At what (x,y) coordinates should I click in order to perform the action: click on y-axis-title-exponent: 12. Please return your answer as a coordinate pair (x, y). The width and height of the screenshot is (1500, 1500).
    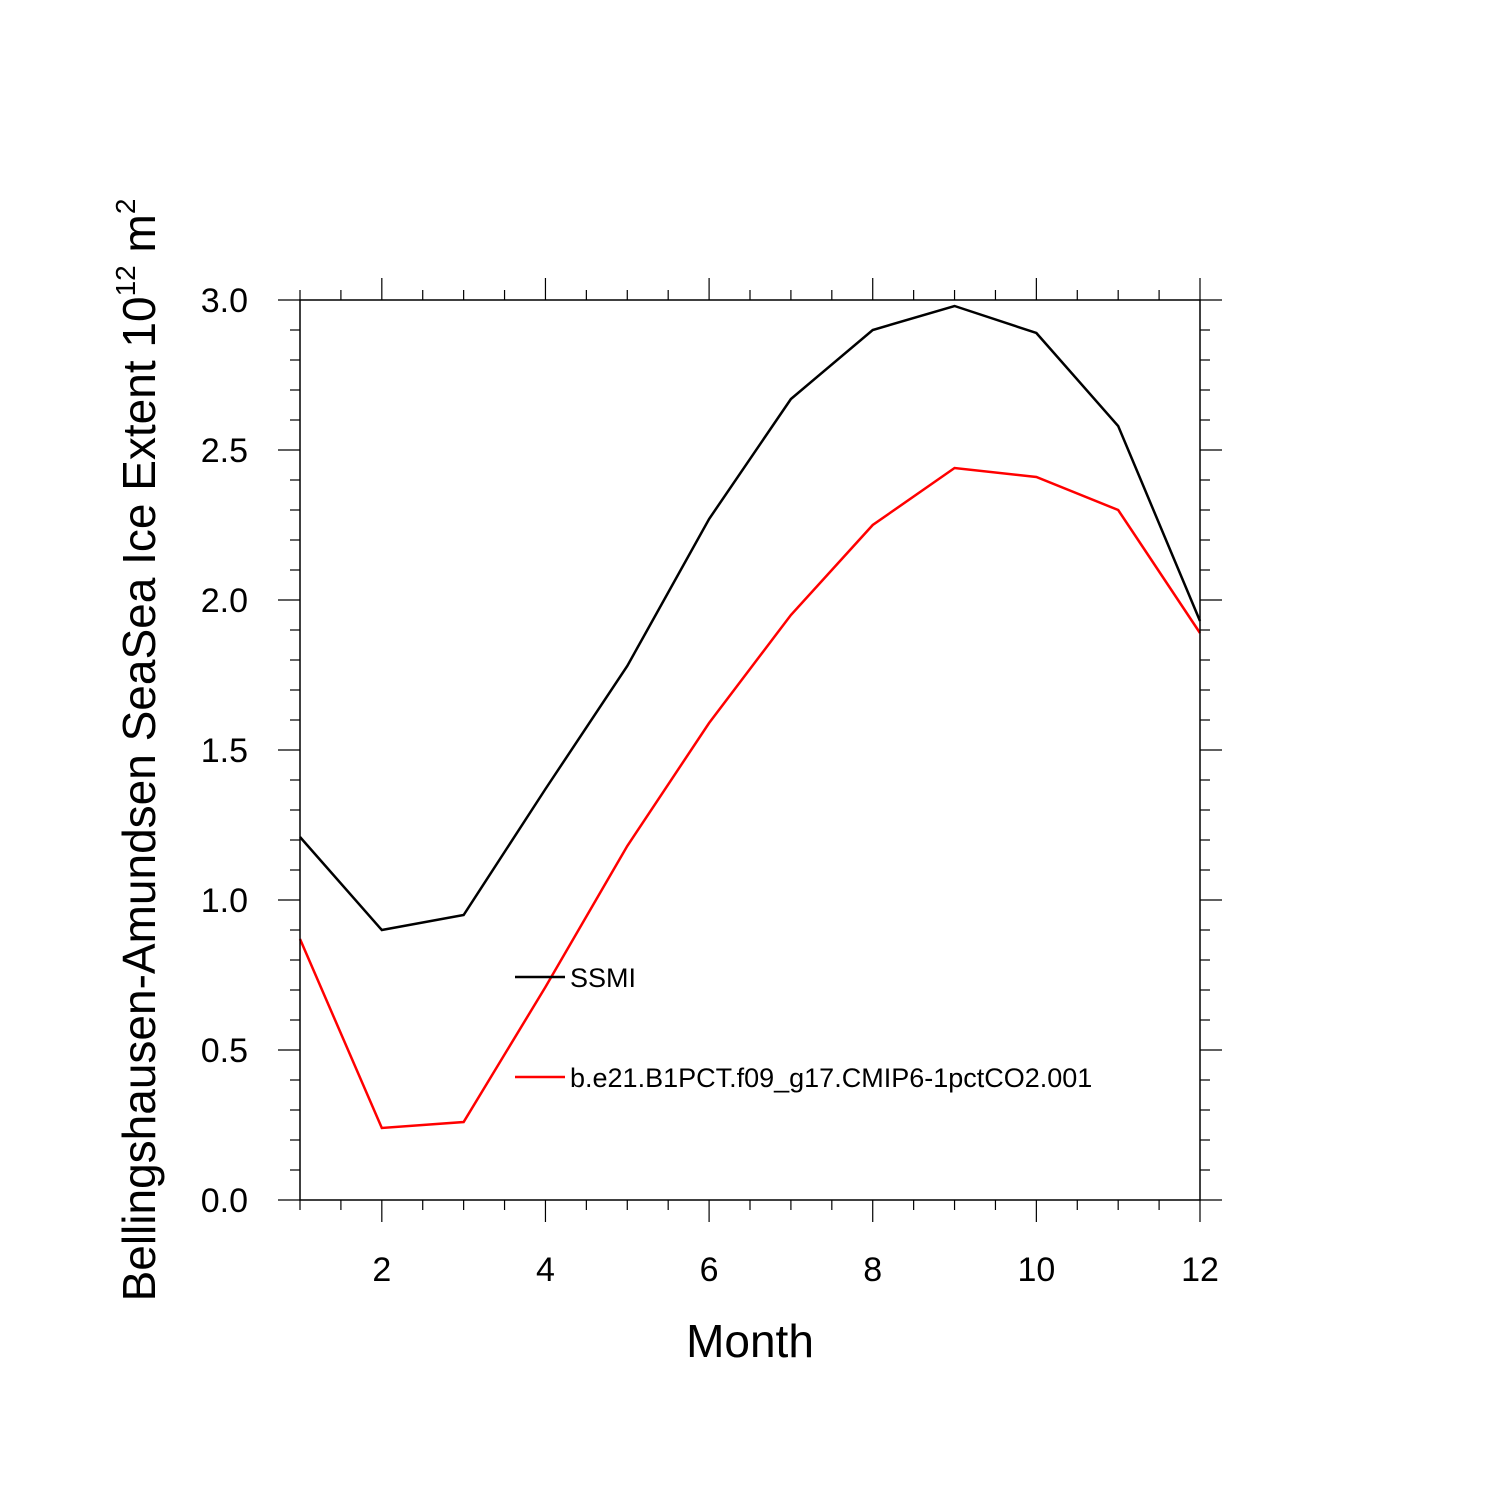
    Looking at the image, I should click on (125, 280).